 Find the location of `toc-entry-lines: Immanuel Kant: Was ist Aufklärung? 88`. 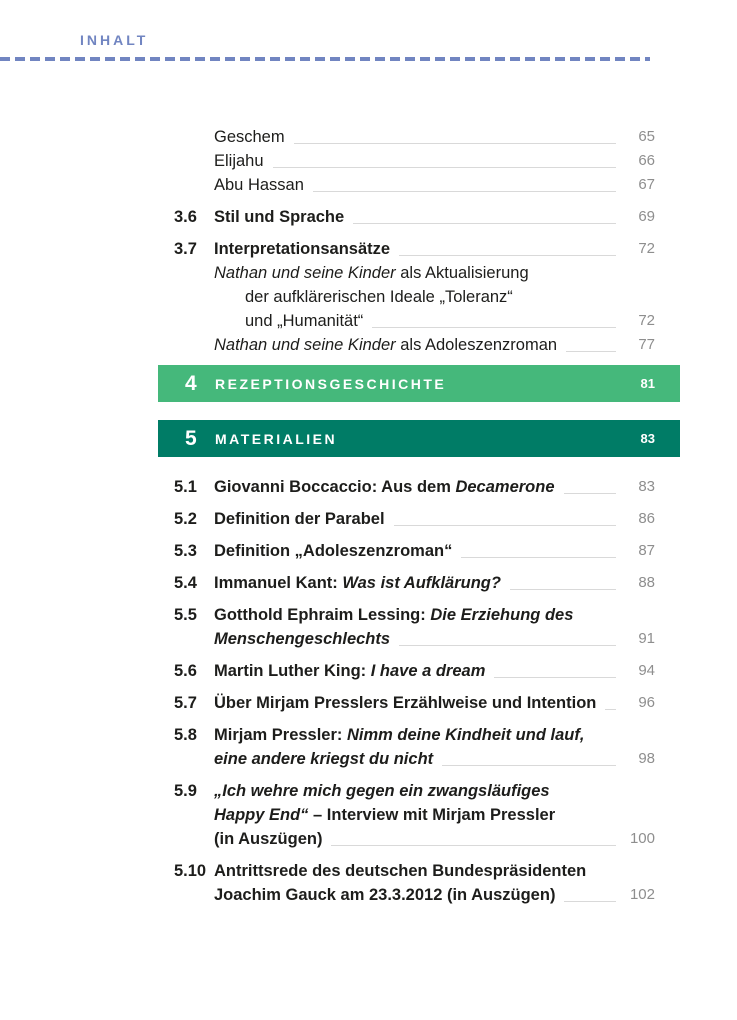

toc-entry-lines: Immanuel Kant: Was ist Aufklärung? 88 is located at coordinates (434, 583).